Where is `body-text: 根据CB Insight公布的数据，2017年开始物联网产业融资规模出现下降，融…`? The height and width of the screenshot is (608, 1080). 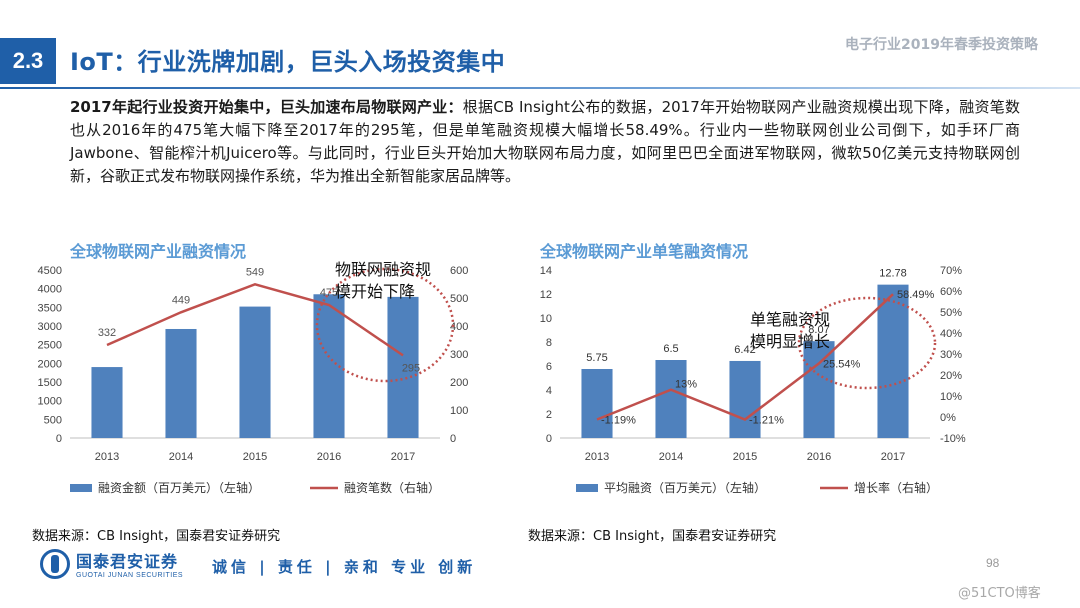 body-text: 根据CB Insight公布的数据，2017年开始物联网产业融资规模出现下降，融… is located at coordinates (545, 141).